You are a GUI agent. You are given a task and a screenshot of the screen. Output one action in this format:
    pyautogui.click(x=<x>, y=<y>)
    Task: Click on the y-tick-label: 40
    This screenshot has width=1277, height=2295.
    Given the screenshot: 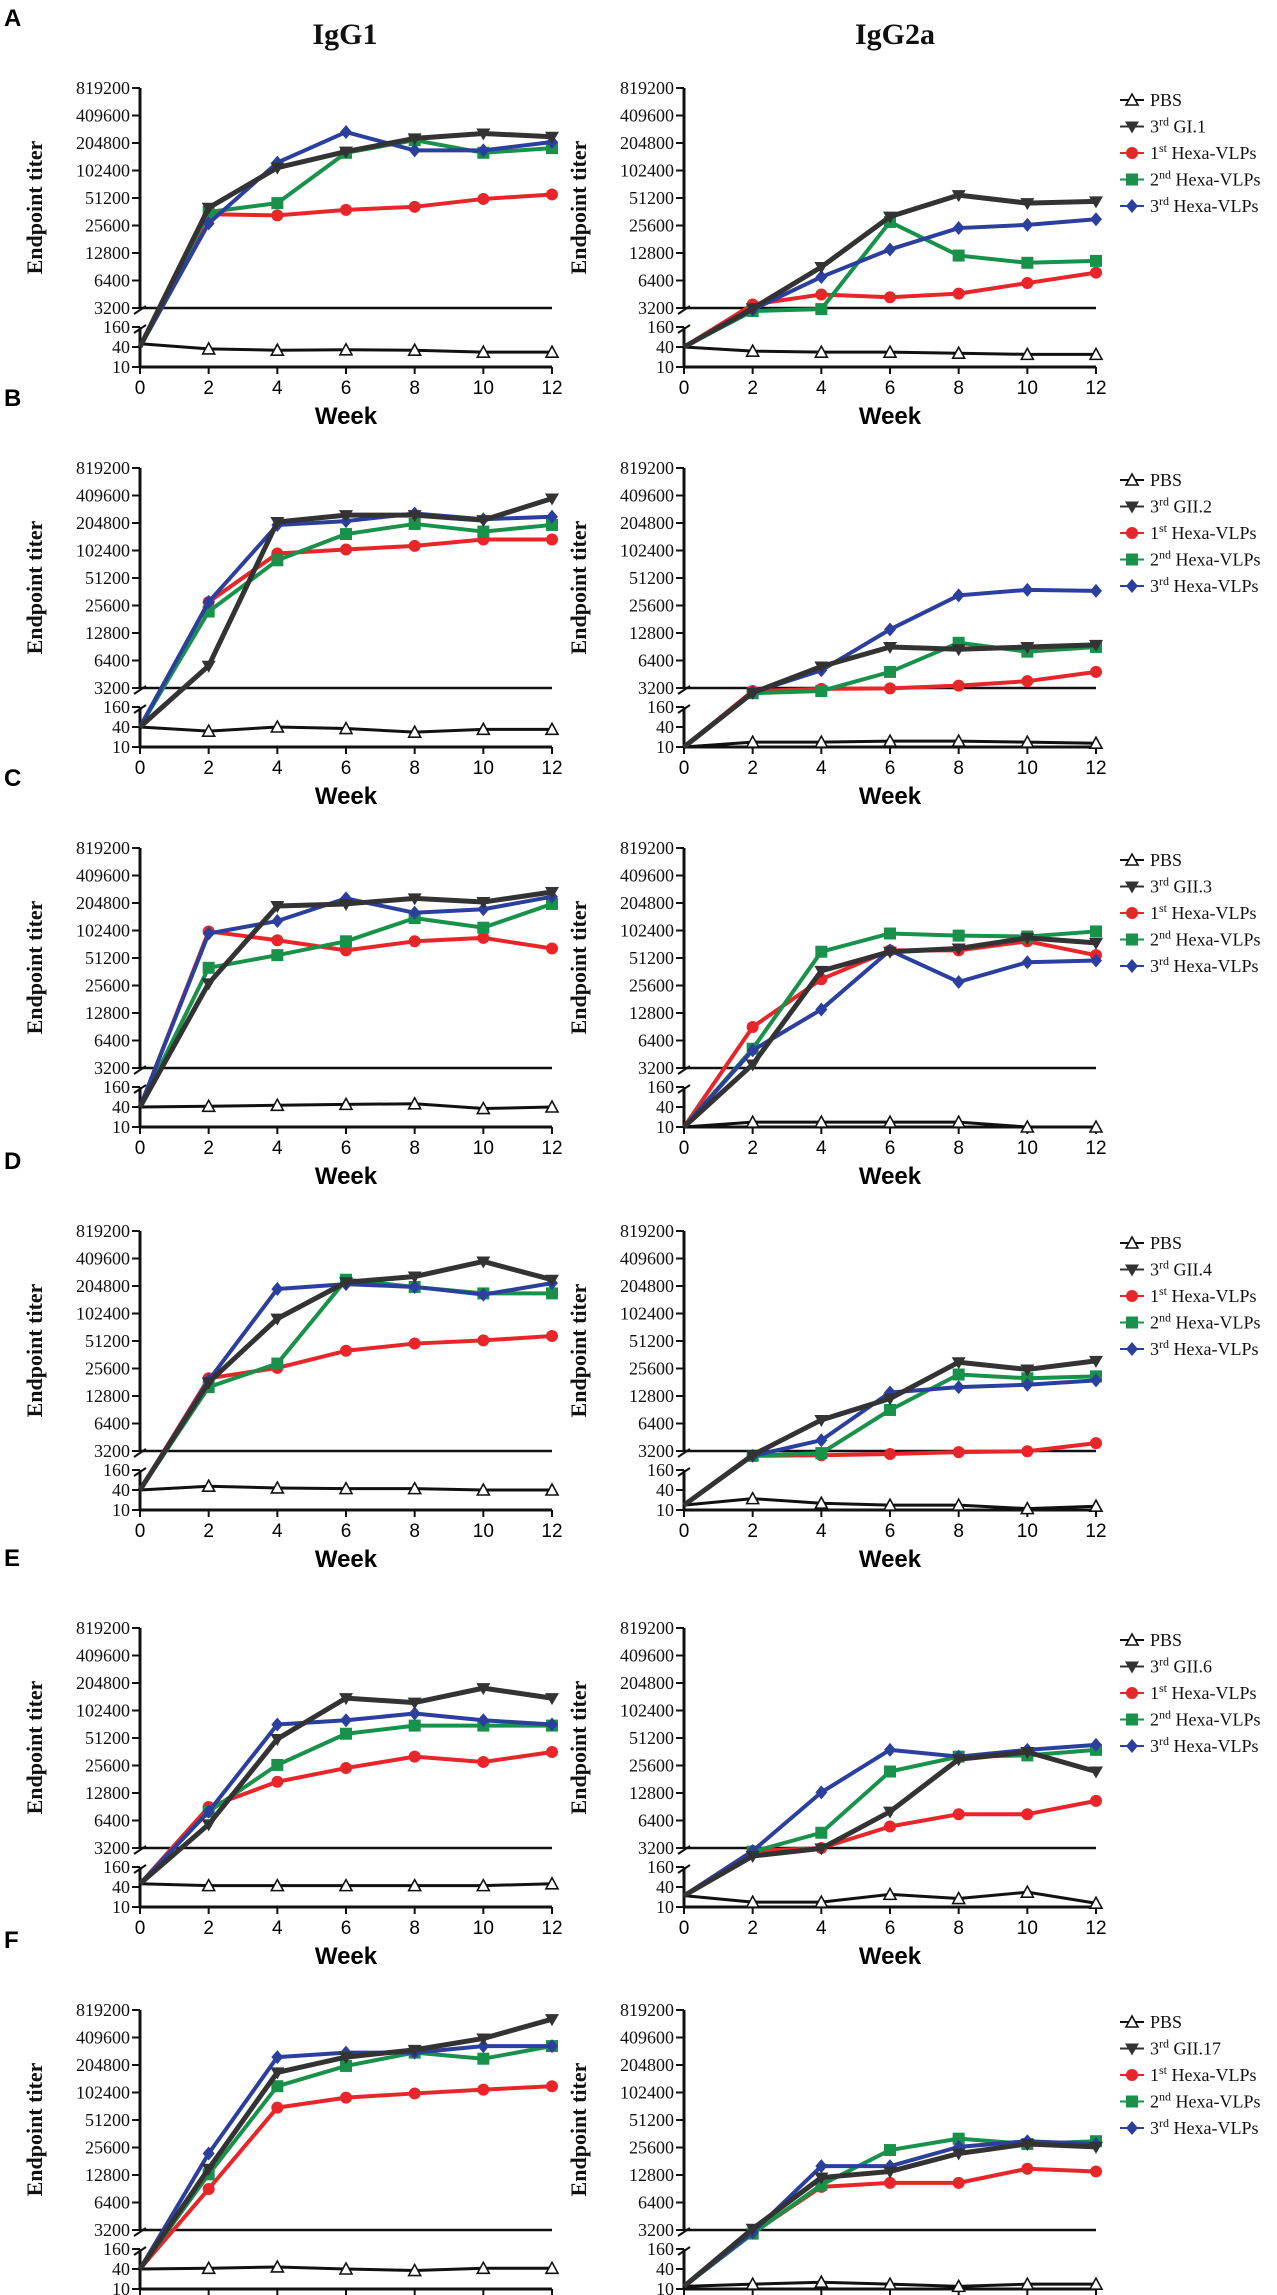 What is the action you would take?
    pyautogui.click(x=121, y=1107)
    